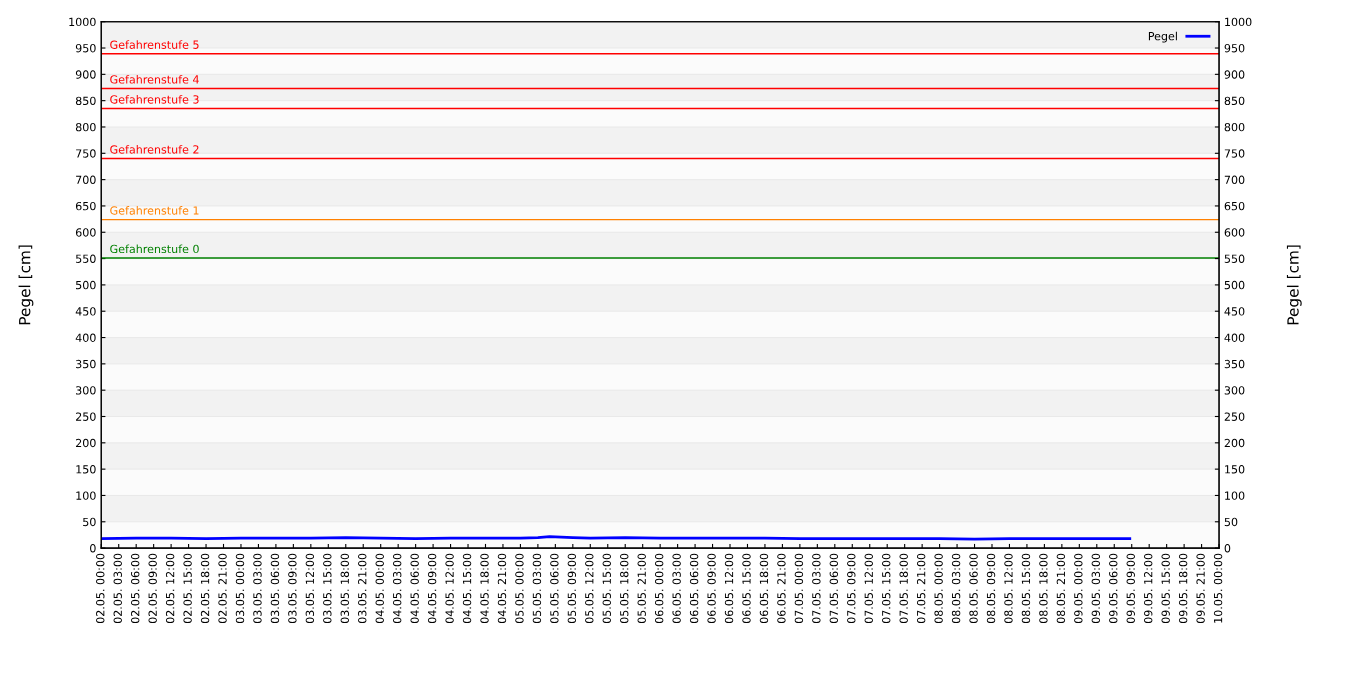 The image size is (1350, 700). I want to click on x-tick-label: 02.05. 21:00, so click(222, 588).